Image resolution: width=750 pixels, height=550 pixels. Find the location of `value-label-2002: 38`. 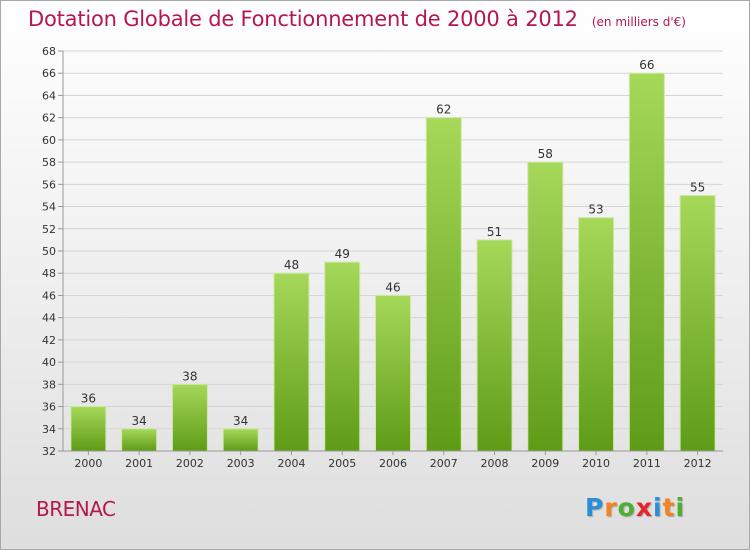

value-label-2002: 38 is located at coordinates (189, 376).